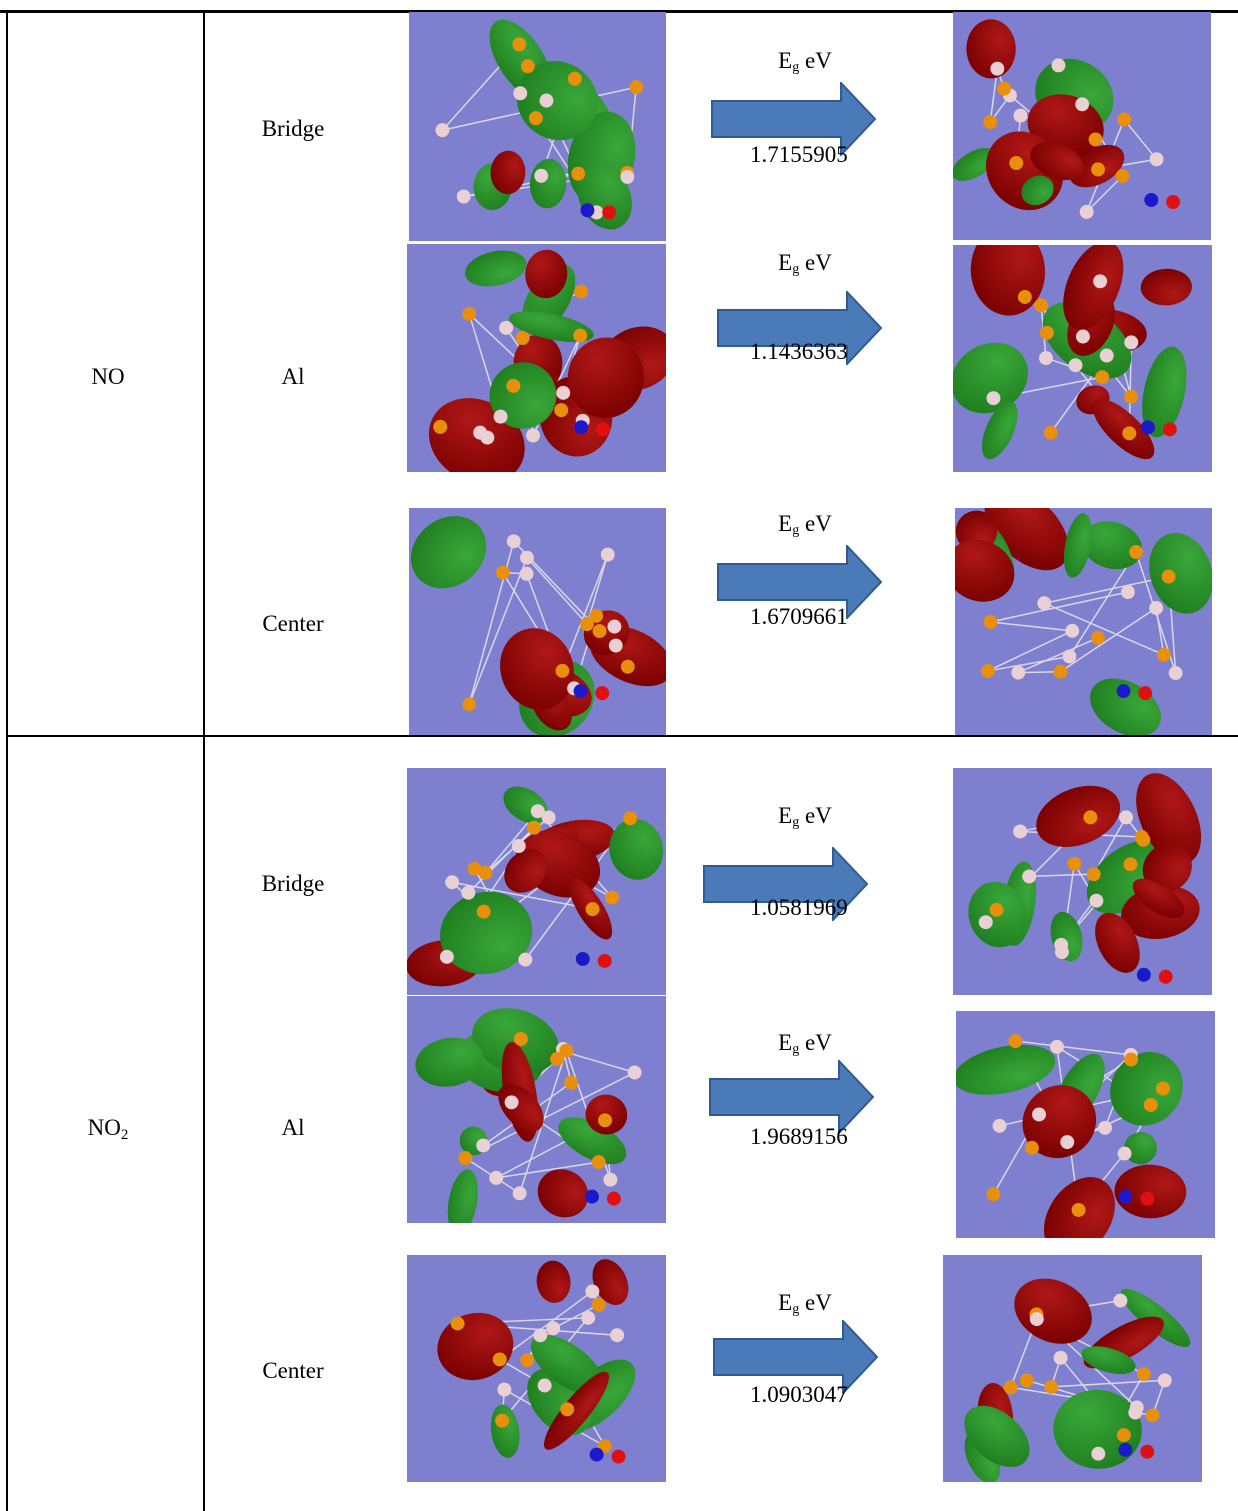  I want to click on table-group-divider, so click(622, 736).